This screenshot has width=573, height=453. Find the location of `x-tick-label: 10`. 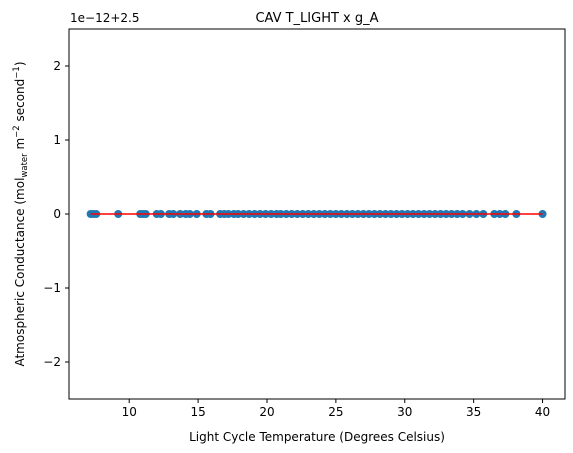

x-tick-label: 10 is located at coordinates (129, 412).